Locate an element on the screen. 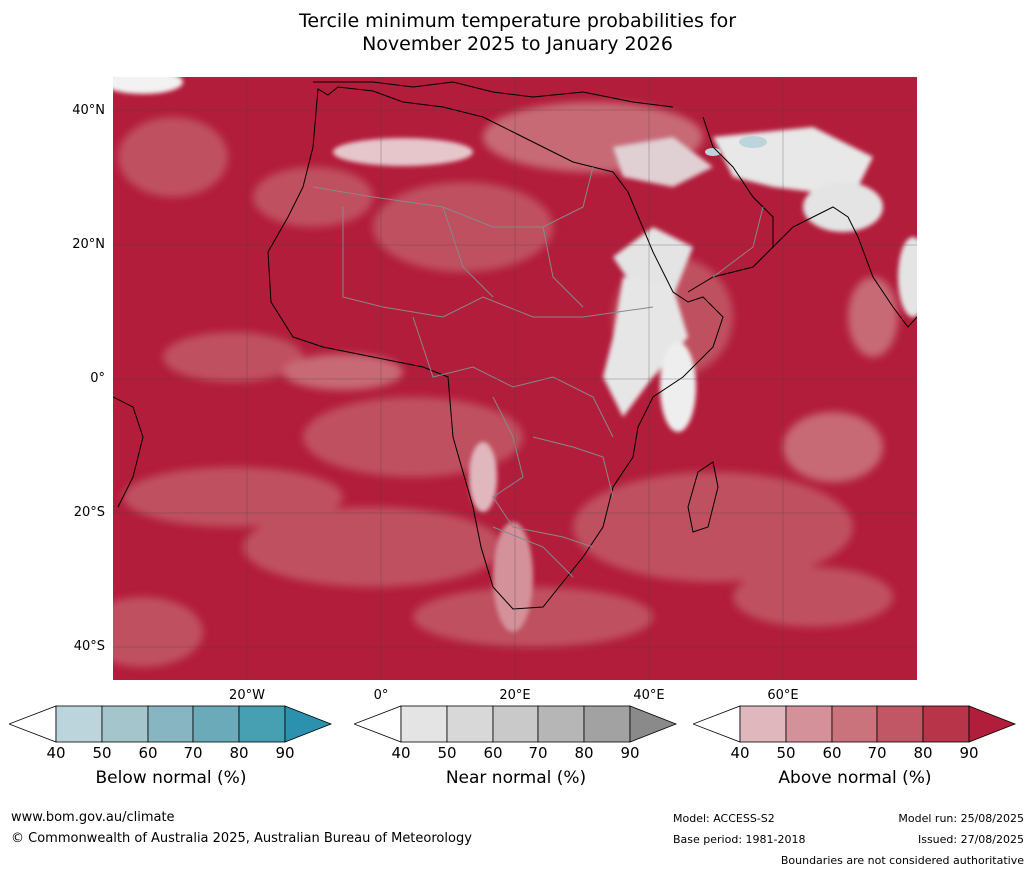 Image resolution: width=1035 pixels, height=873 pixels. cbar-above-tick: 70 is located at coordinates (877, 753).